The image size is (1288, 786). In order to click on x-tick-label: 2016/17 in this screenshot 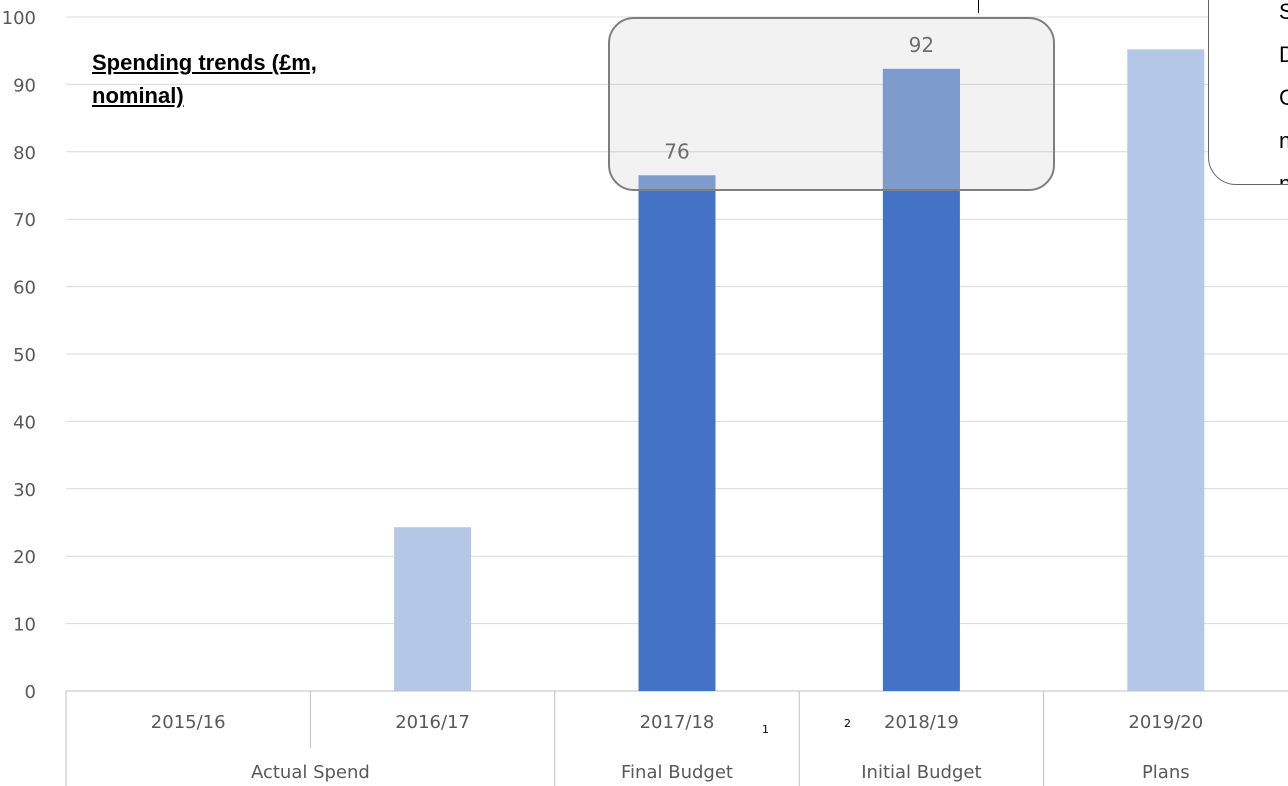, I will do `click(432, 722)`.